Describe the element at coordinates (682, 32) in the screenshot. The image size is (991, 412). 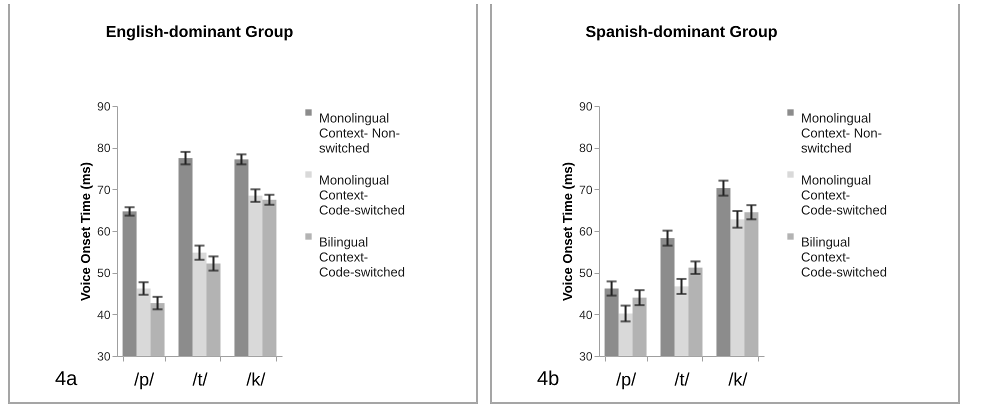
I see `chart-title: Spanish-dominant Group` at that location.